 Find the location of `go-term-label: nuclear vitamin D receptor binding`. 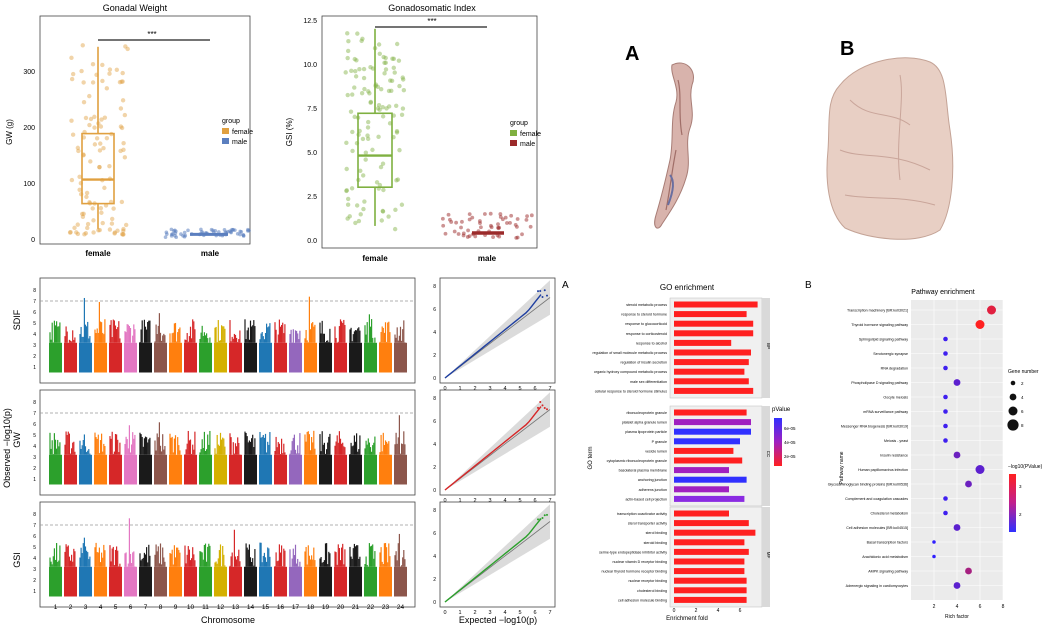

go-term-label: nuclear vitamin D receptor binding is located at coordinates (639, 562).